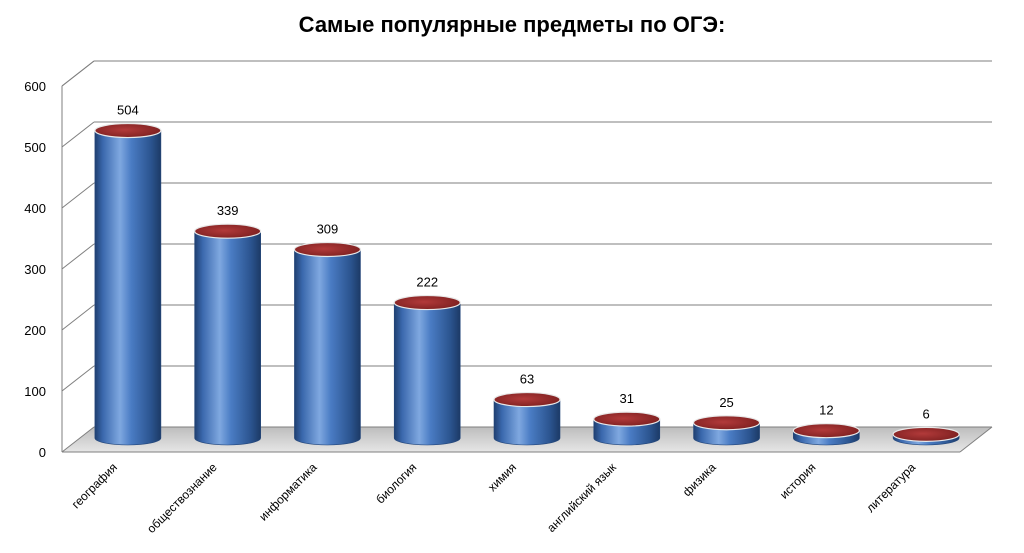  What do you see at coordinates (35, 208) in the screenshot?
I see `y-tick-label: 400` at bounding box center [35, 208].